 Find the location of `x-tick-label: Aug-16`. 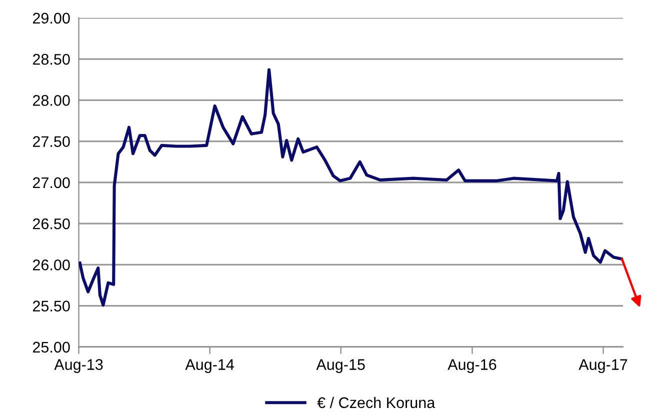

x-tick-label: Aug-16 is located at coordinates (472, 366).